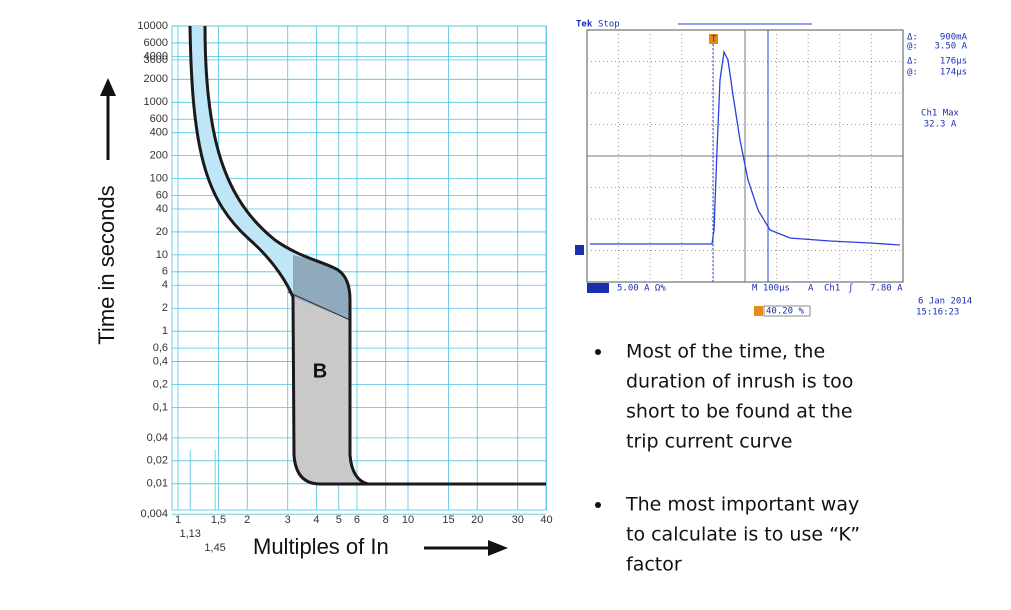 This screenshot has height=610, width=1011. I want to click on bullet-text: trip current curve, so click(709, 442).